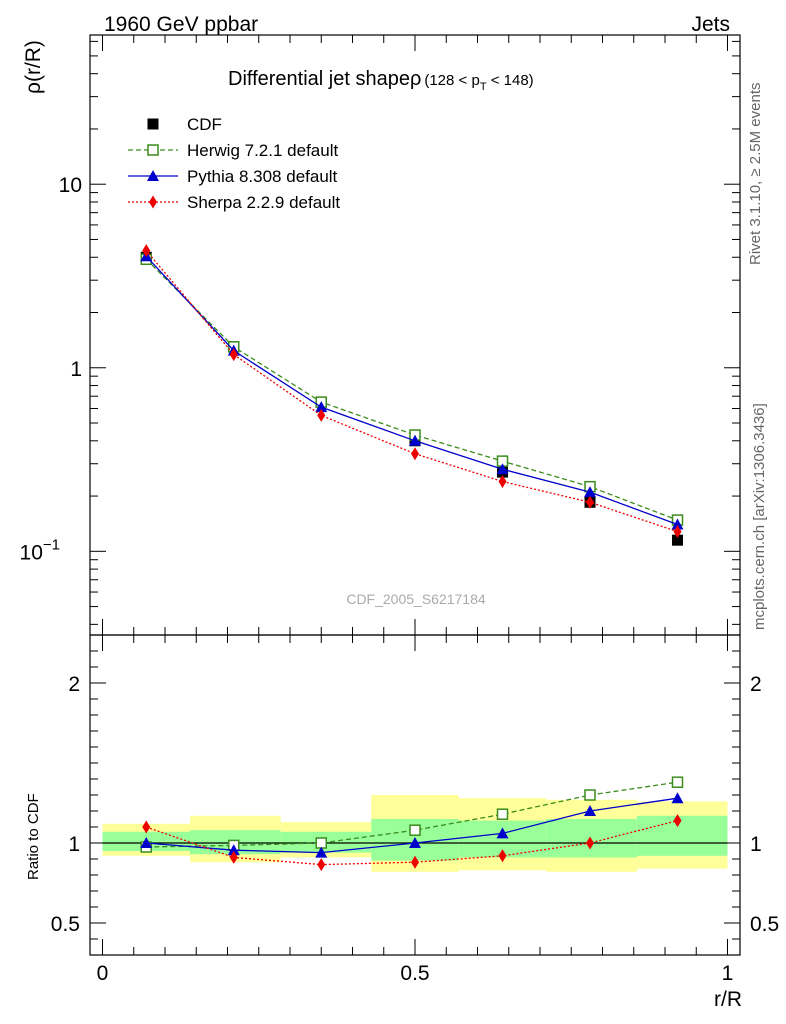  I want to click on header-left: 1960 GeV ppbar, so click(181, 24).